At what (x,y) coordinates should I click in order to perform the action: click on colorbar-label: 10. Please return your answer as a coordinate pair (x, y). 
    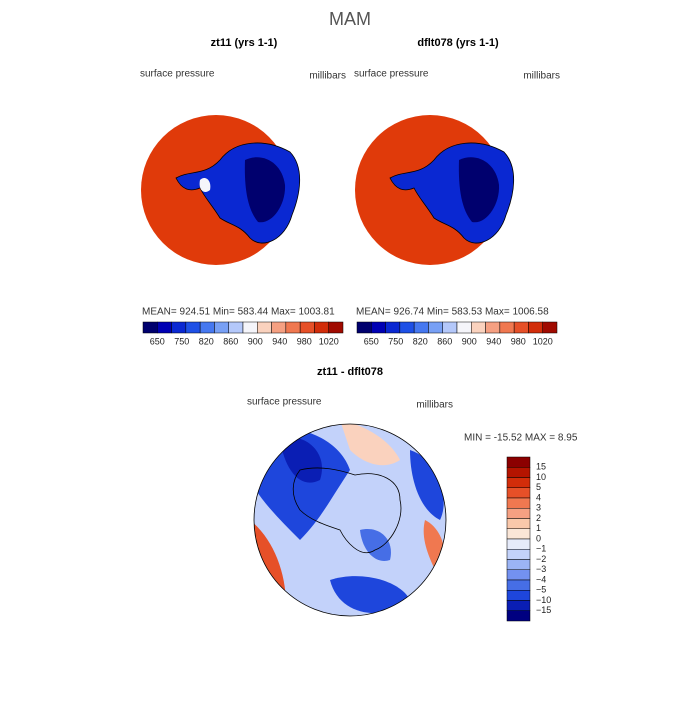
    Looking at the image, I should click on (541, 477).